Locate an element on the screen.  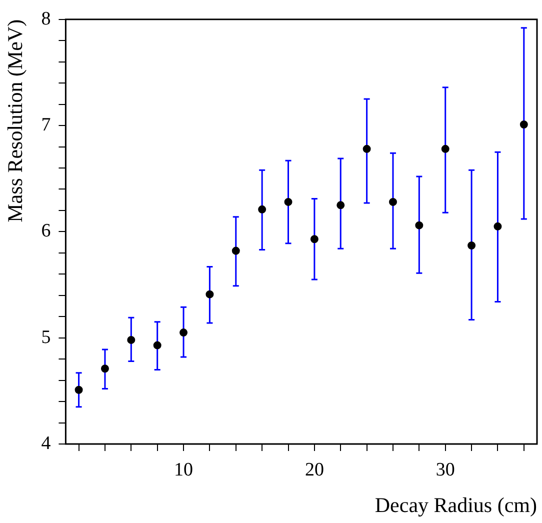
y-tick-label: 6 is located at coordinates (46, 231).